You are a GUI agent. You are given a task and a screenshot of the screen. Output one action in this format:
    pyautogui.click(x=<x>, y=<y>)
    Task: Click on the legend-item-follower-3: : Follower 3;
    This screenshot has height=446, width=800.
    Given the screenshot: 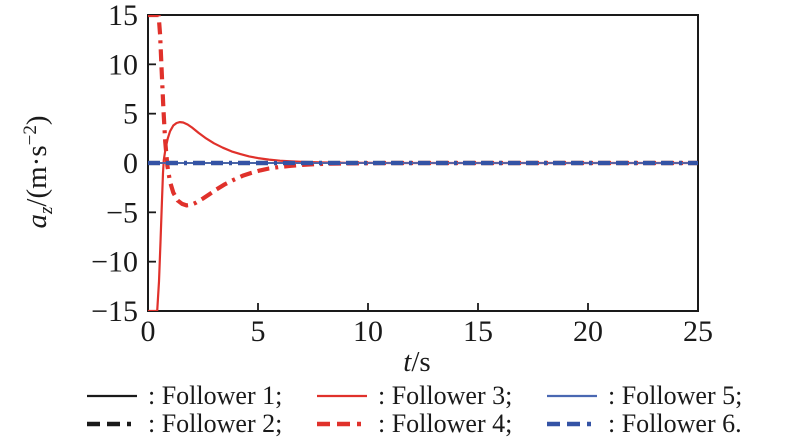 What is the action you would take?
    pyautogui.click(x=414, y=395)
    